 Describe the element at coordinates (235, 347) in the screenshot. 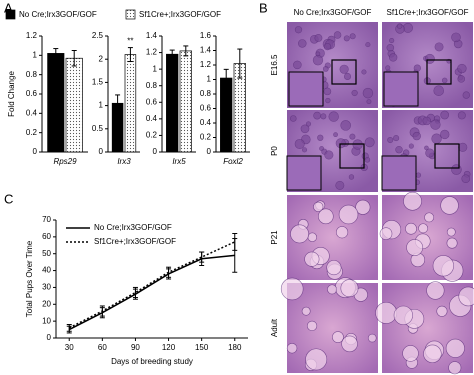

I see `x-tick-label: 180` at that location.